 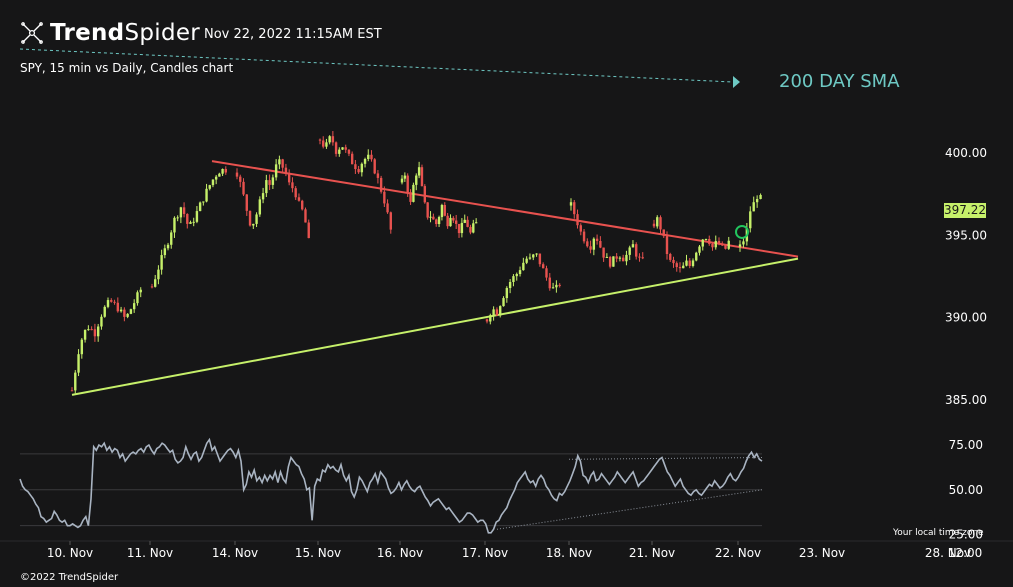 I want to click on sma-arrow-icon, so click(x=736, y=82).